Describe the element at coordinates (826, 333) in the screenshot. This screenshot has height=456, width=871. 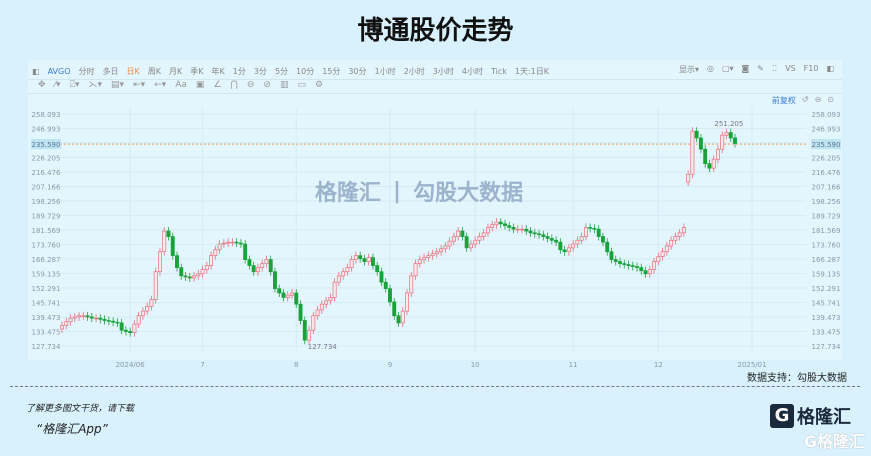
I see `y-tick-label: 133.475` at that location.